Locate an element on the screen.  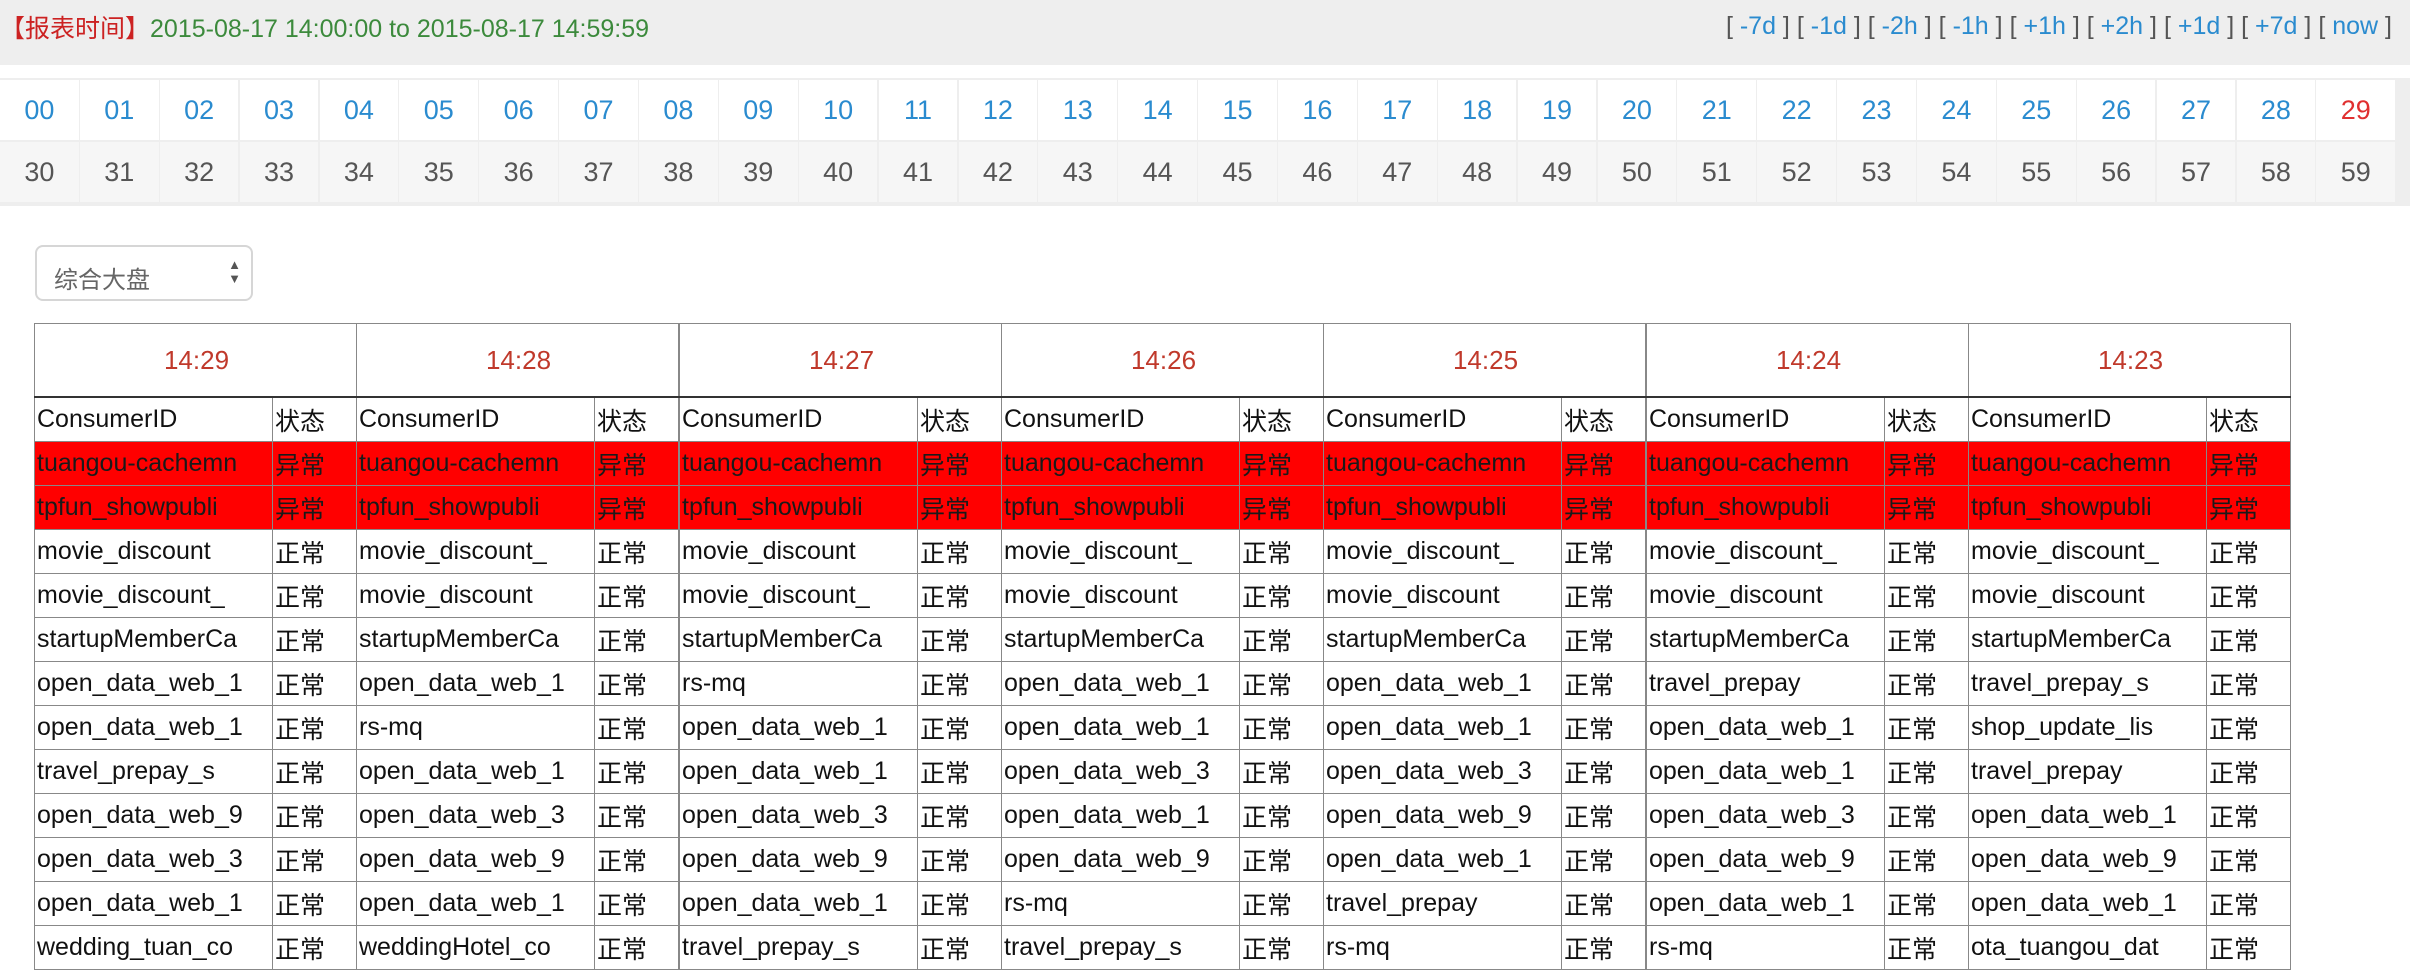
nav-link-minus1h: -1h is located at coordinates (1970, 26).